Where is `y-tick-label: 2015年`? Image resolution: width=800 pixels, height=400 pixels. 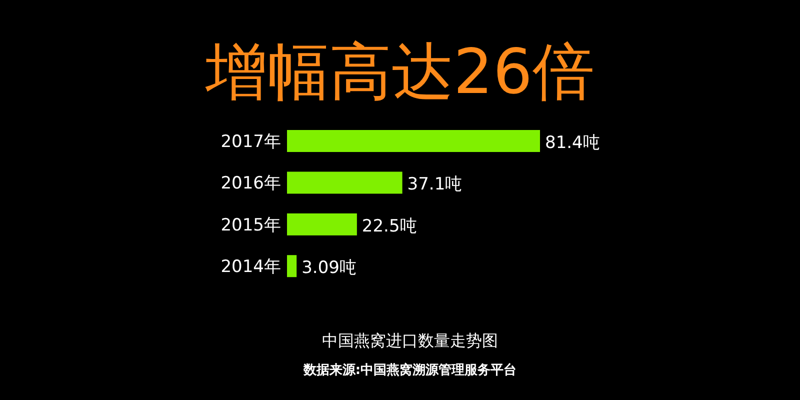 y-tick-label: 2015年 is located at coordinates (250, 225).